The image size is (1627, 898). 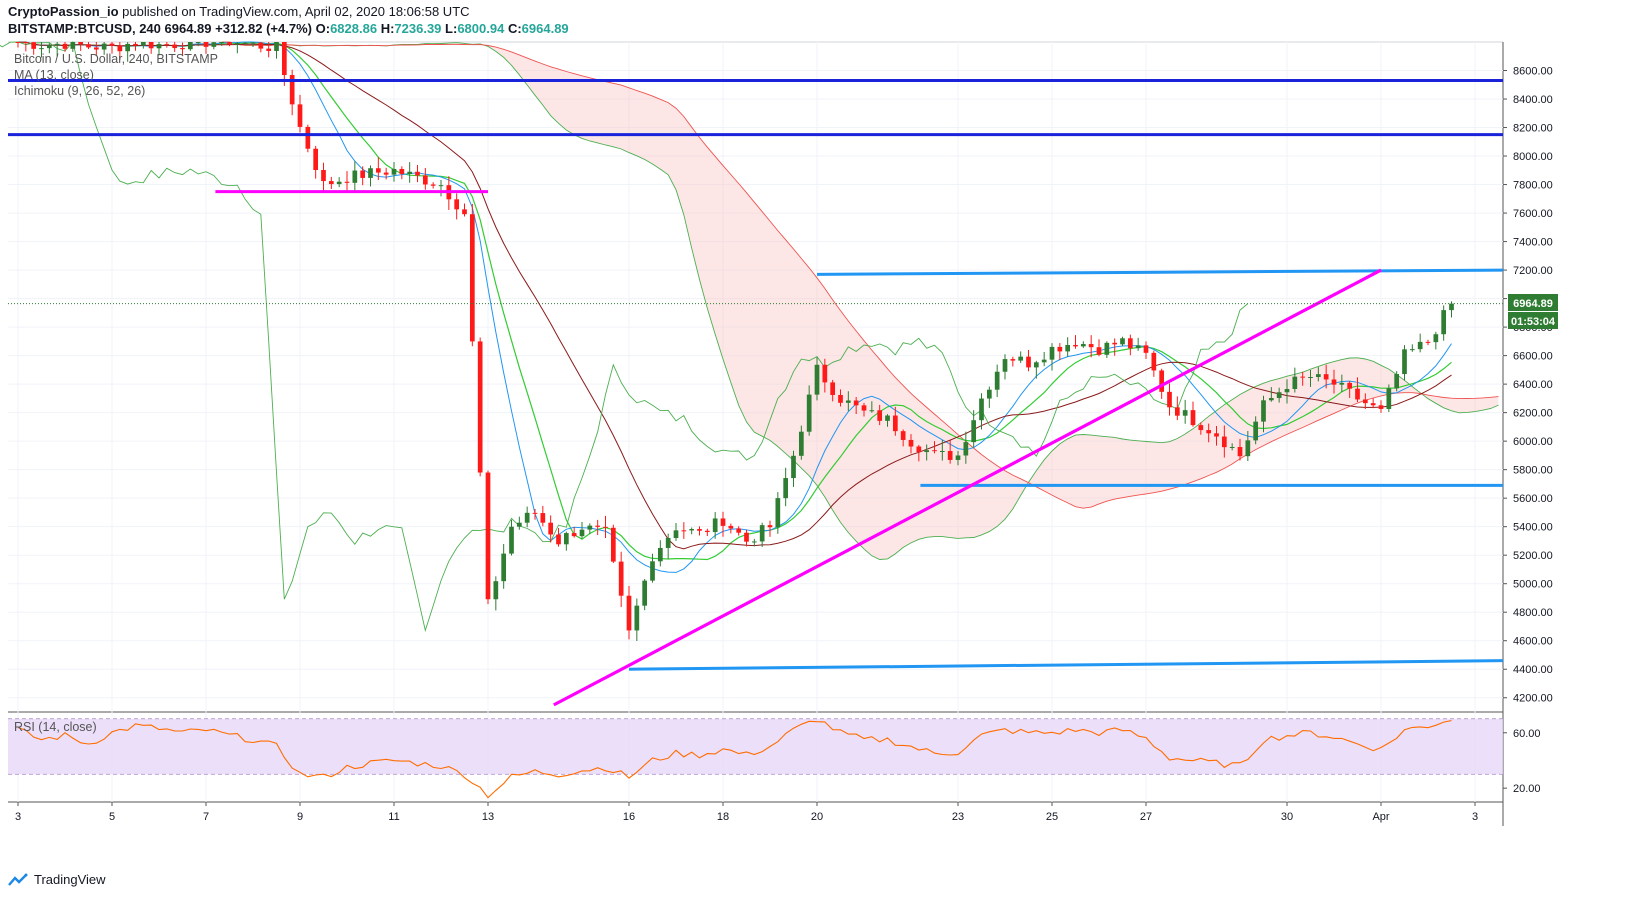 What do you see at coordinates (54, 75) in the screenshot?
I see `legend-ma: MA (13, close)` at bounding box center [54, 75].